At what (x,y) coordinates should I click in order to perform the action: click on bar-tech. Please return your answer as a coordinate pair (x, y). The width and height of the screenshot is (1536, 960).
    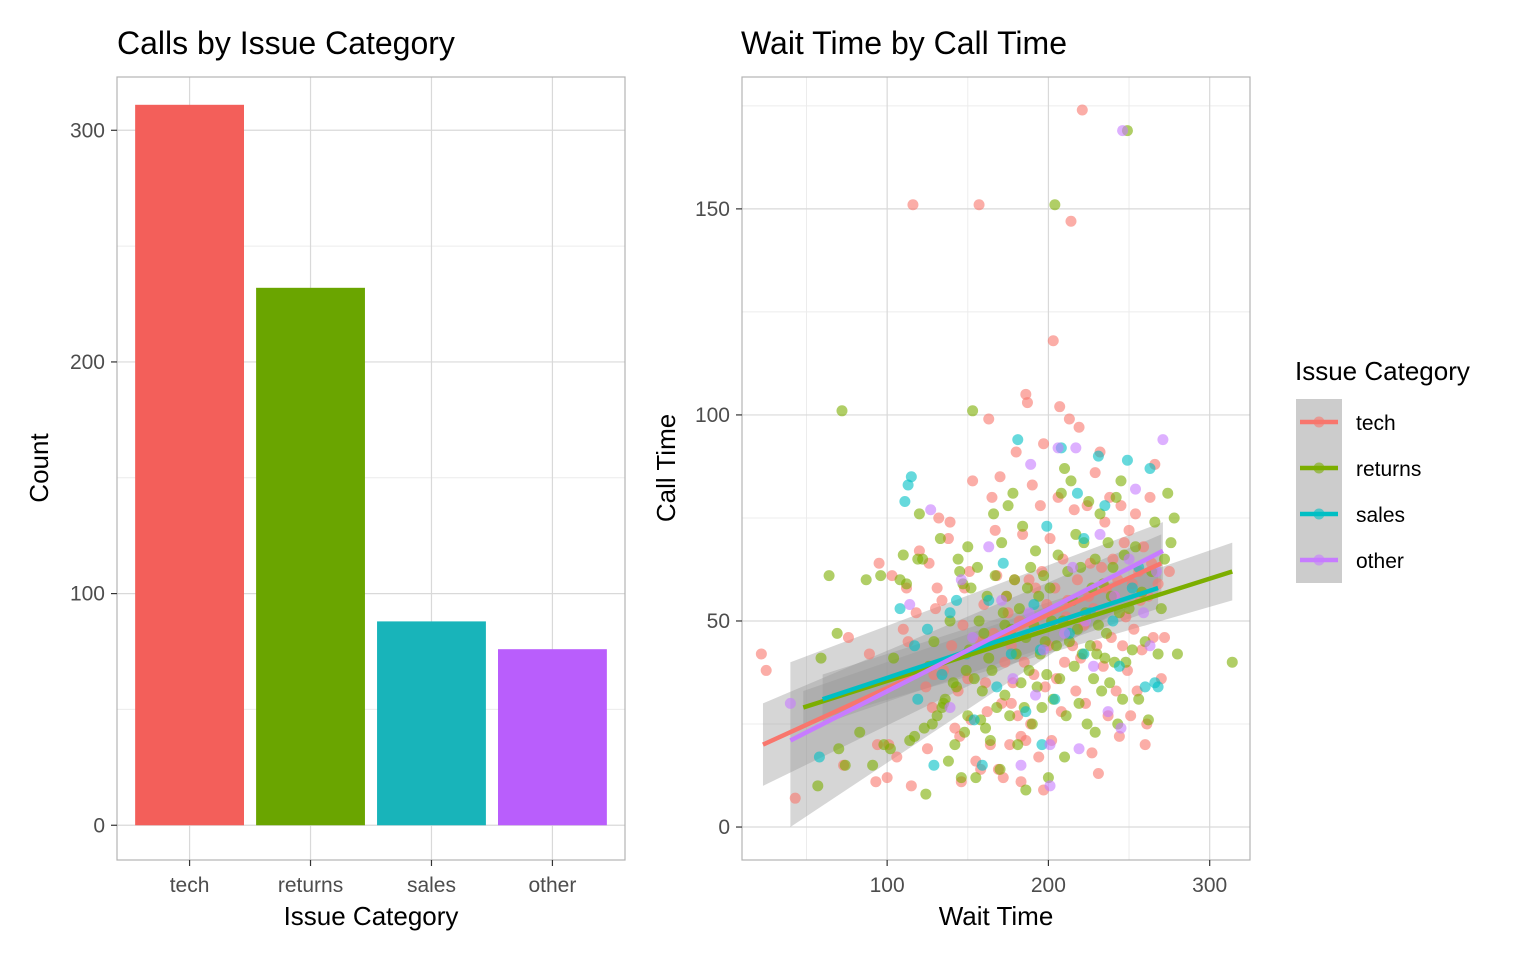
    Looking at the image, I should click on (189, 465).